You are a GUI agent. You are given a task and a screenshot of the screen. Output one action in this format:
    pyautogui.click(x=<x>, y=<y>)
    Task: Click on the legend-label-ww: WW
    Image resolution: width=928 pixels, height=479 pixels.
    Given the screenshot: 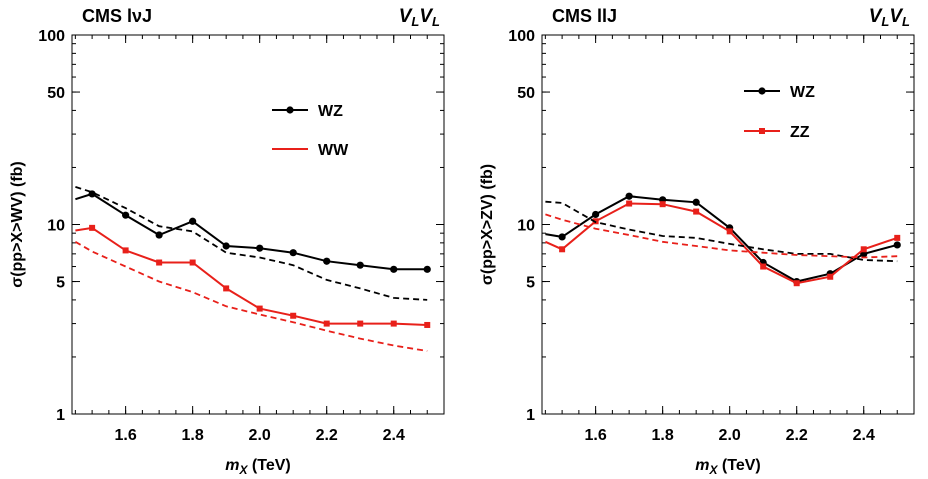 What is the action you would take?
    pyautogui.click(x=333, y=150)
    